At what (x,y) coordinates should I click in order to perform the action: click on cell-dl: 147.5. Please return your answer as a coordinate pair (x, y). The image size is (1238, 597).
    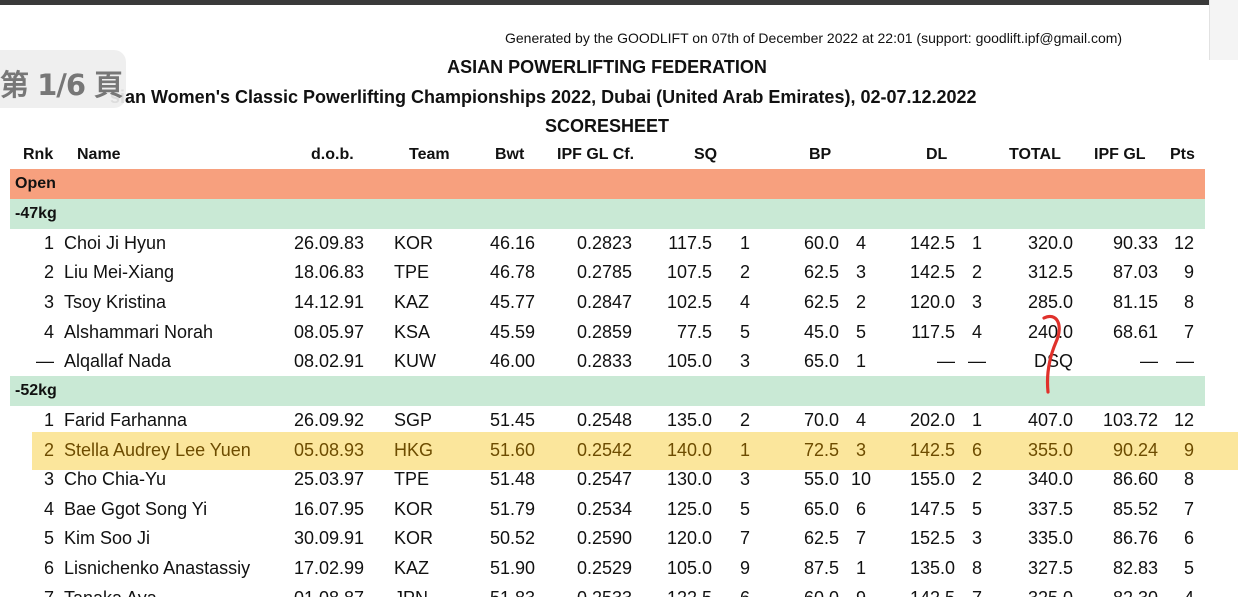
    Looking at the image, I should click on (932, 509).